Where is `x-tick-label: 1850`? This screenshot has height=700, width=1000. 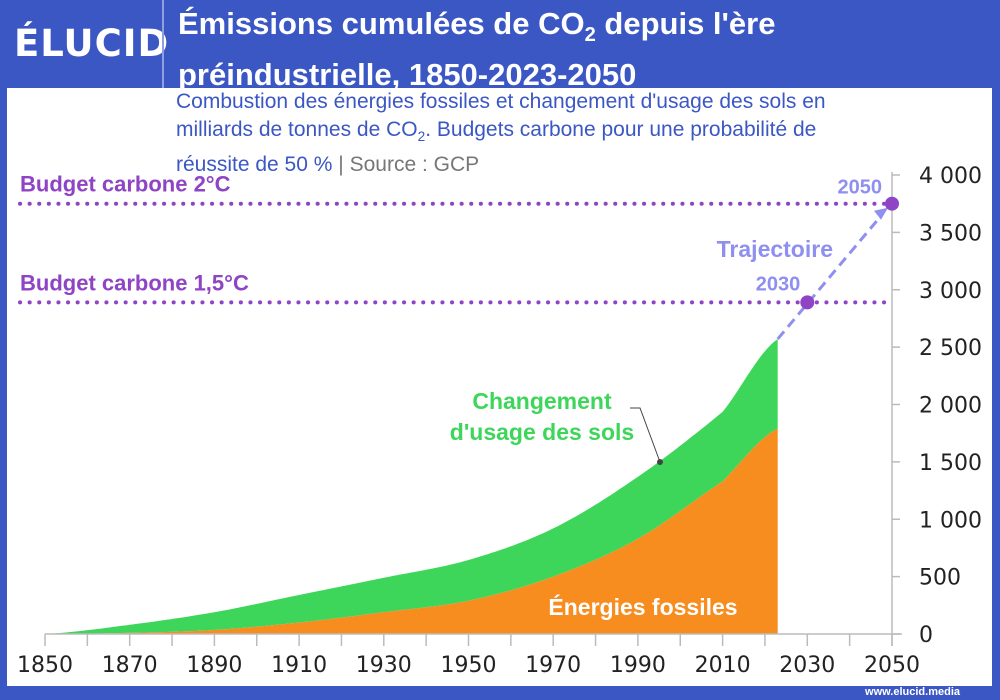
x-tick-label: 1850 is located at coordinates (45, 665).